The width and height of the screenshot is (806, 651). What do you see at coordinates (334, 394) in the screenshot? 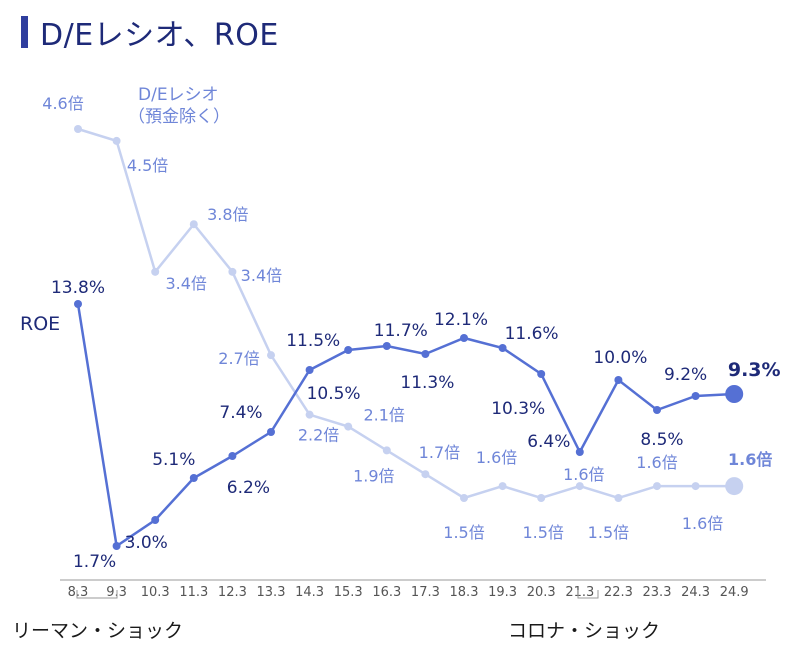
I see `roe-data-label: 10.5%` at bounding box center [334, 394].